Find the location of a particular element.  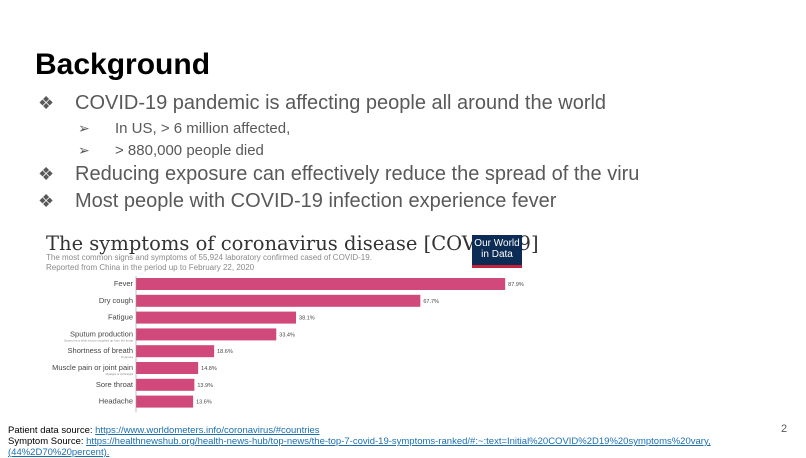

category-label: Fever is located at coordinates (124, 283).